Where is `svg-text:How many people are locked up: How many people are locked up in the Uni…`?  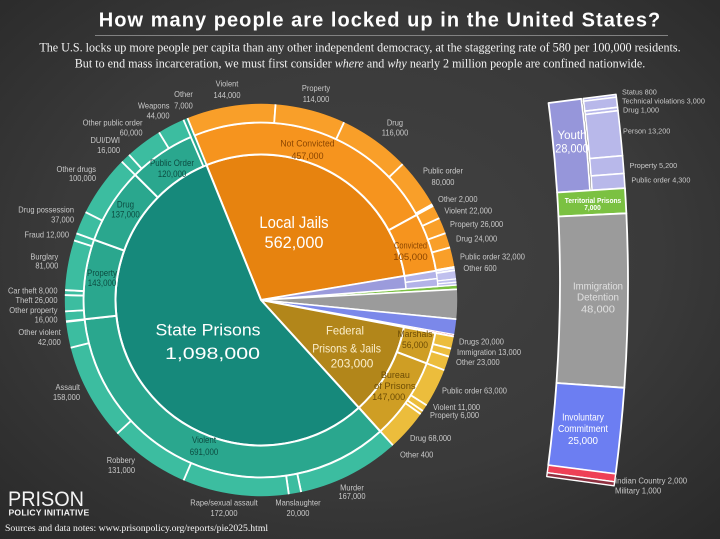
svg-text:How many people are locked up: How many people are locked up in the Uni… is located at coordinates (380, 21).